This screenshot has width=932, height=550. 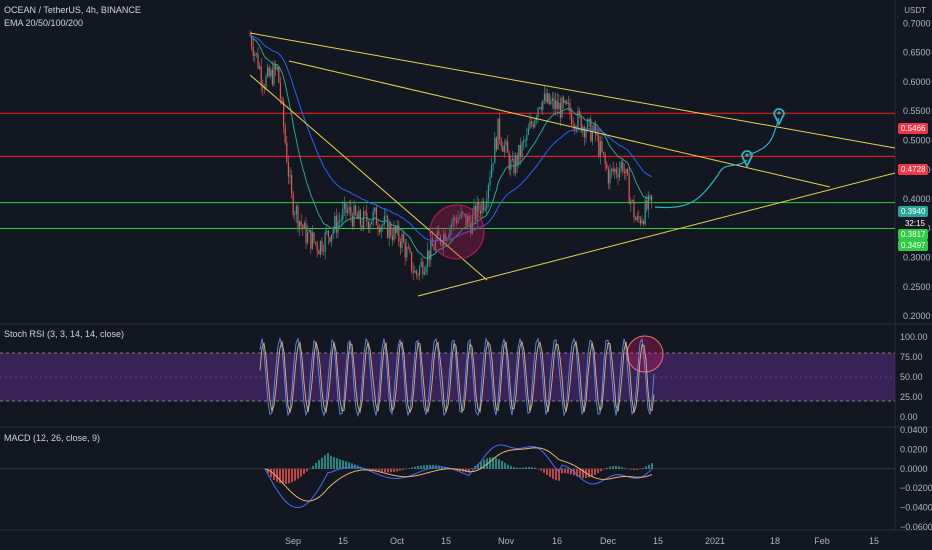 I want to click on macd-label: MACD (12, 26, close, 9), so click(x=52, y=438).